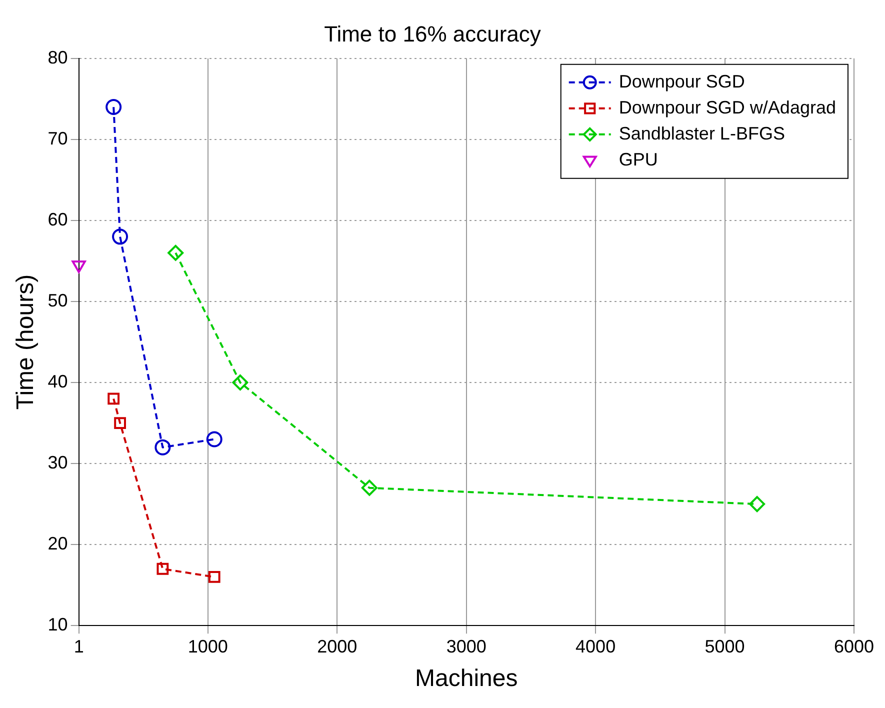  I want to click on legend-label: GPU, so click(638, 159).